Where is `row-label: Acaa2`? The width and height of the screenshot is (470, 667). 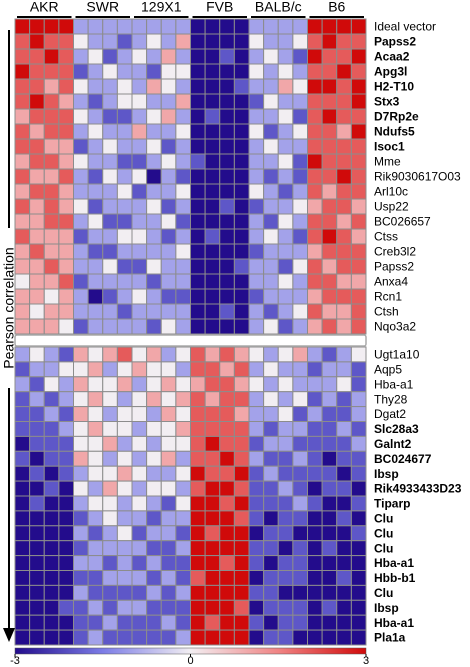
row-label: Acaa2 is located at coordinates (392, 57).